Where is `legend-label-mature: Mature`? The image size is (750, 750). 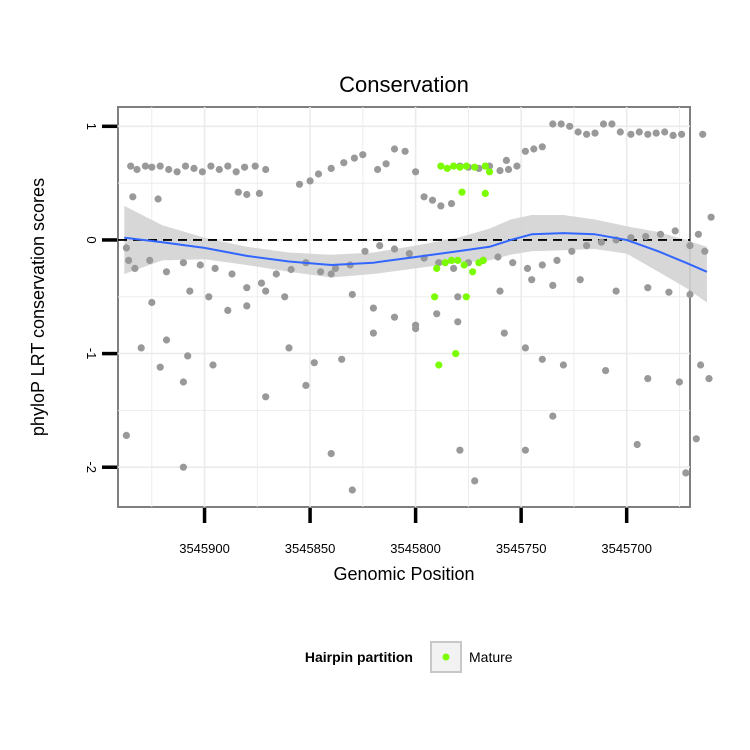
legend-label-mature: Mature is located at coordinates (491, 657).